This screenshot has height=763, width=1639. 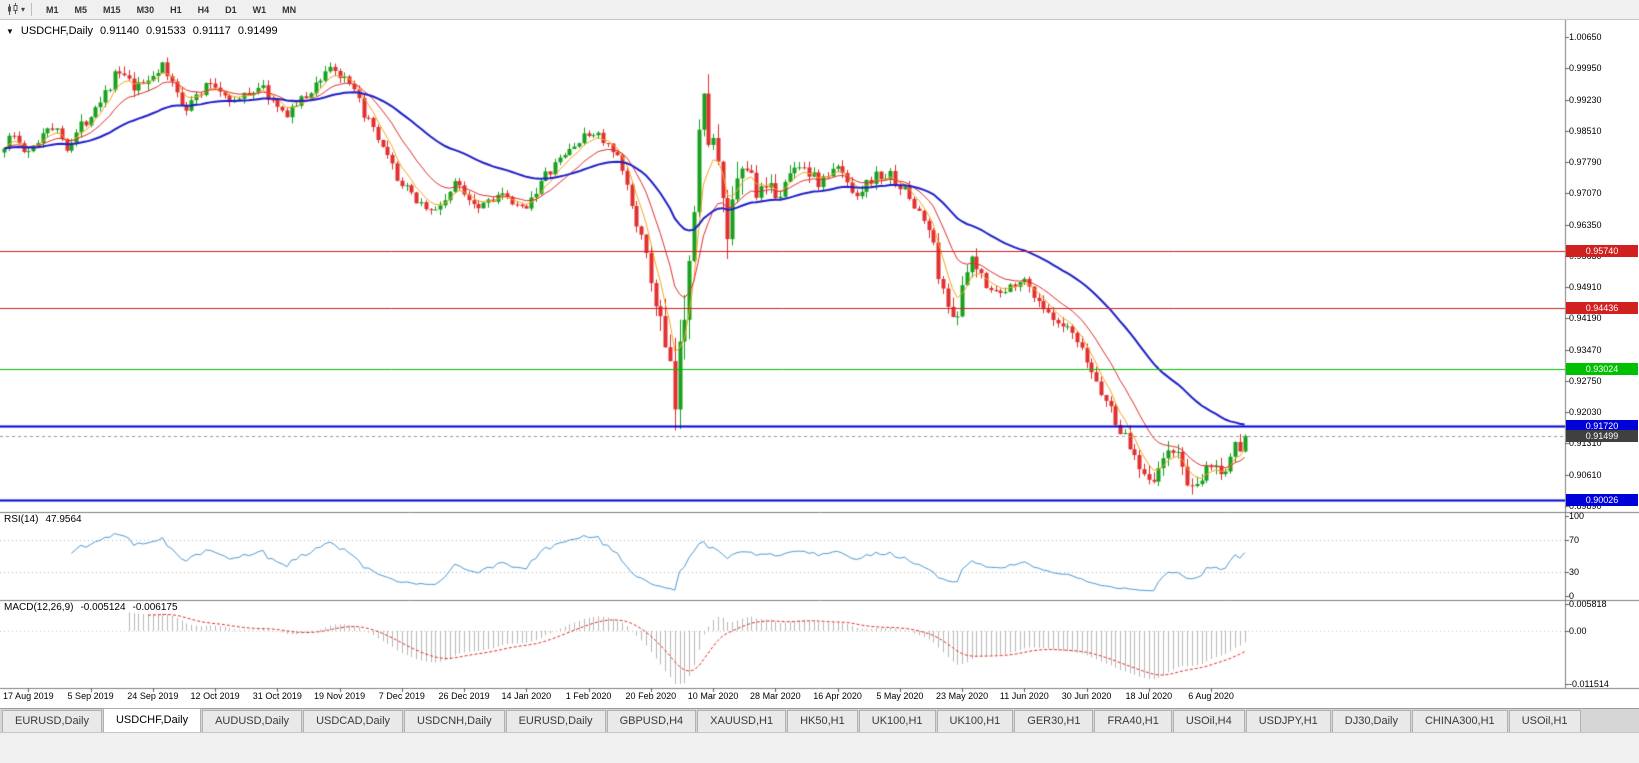 What do you see at coordinates (1054, 721) in the screenshot?
I see `chart-tab-11-ger30-h1: GER30,H1` at bounding box center [1054, 721].